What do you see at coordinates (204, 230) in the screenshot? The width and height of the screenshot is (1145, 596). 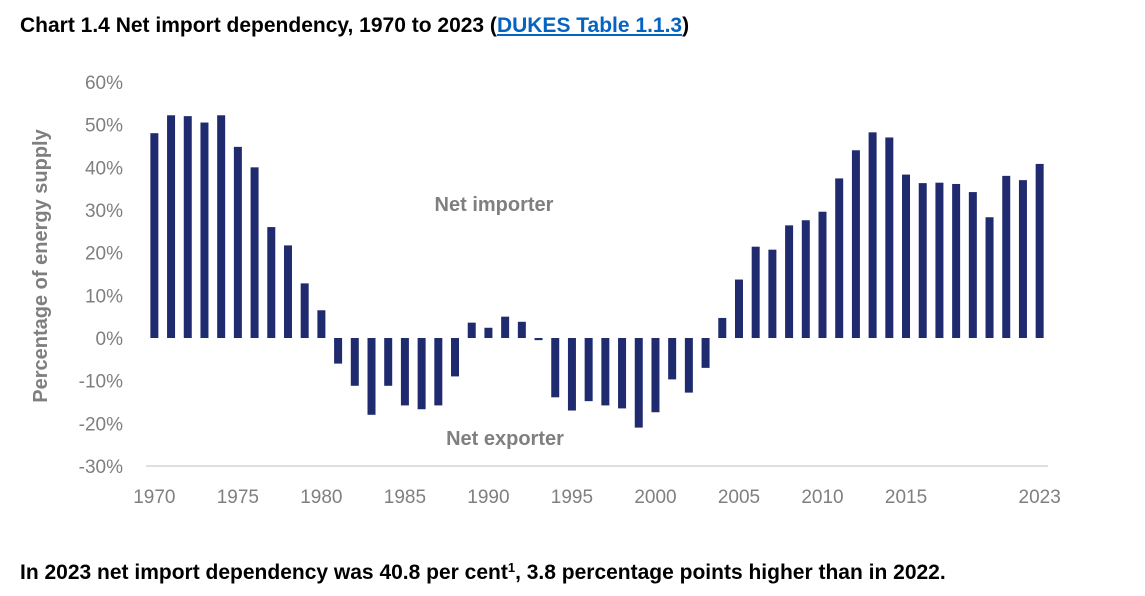 I see `bar-1973` at bounding box center [204, 230].